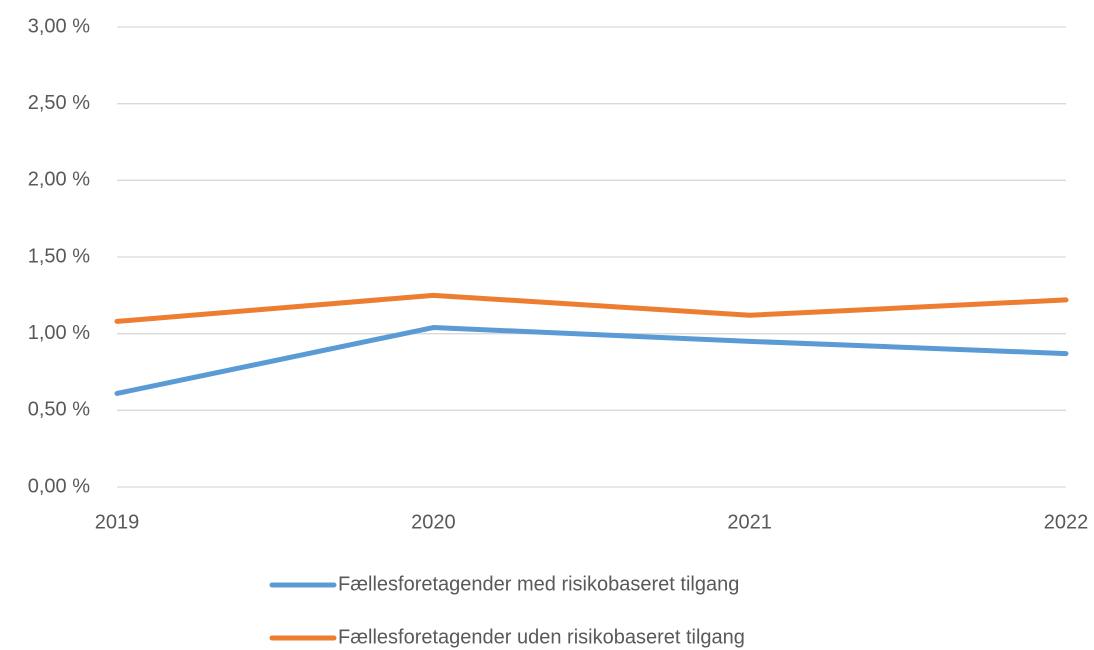 Image resolution: width=1094 pixels, height=650 pixels. I want to click on y-tick-label: 0,00 %, so click(59, 486).